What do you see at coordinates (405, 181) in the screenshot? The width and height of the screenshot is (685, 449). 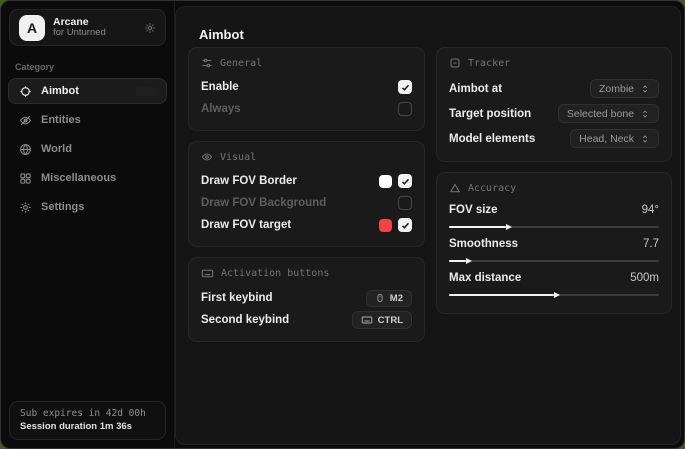 I see `fov-border-checkbox` at bounding box center [405, 181].